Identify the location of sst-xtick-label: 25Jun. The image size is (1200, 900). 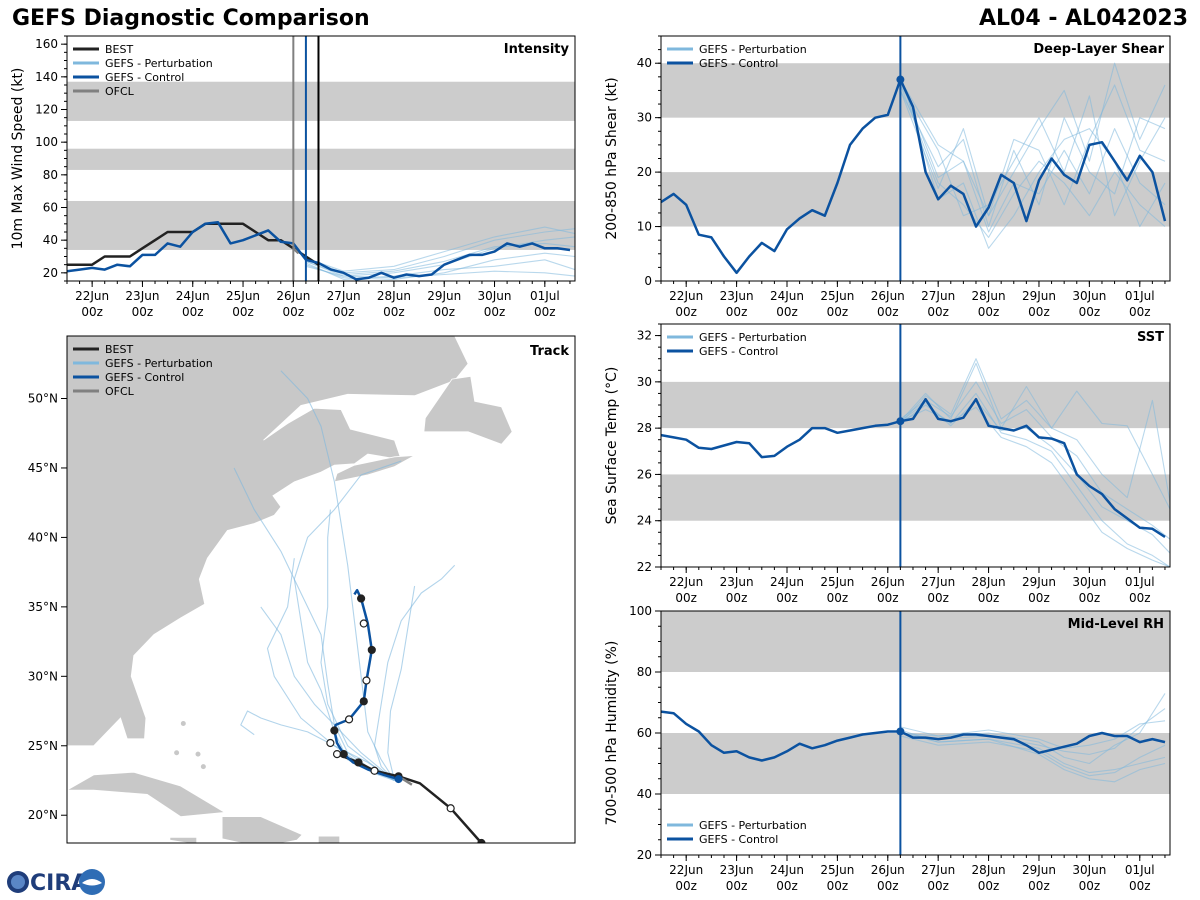
(837, 582).